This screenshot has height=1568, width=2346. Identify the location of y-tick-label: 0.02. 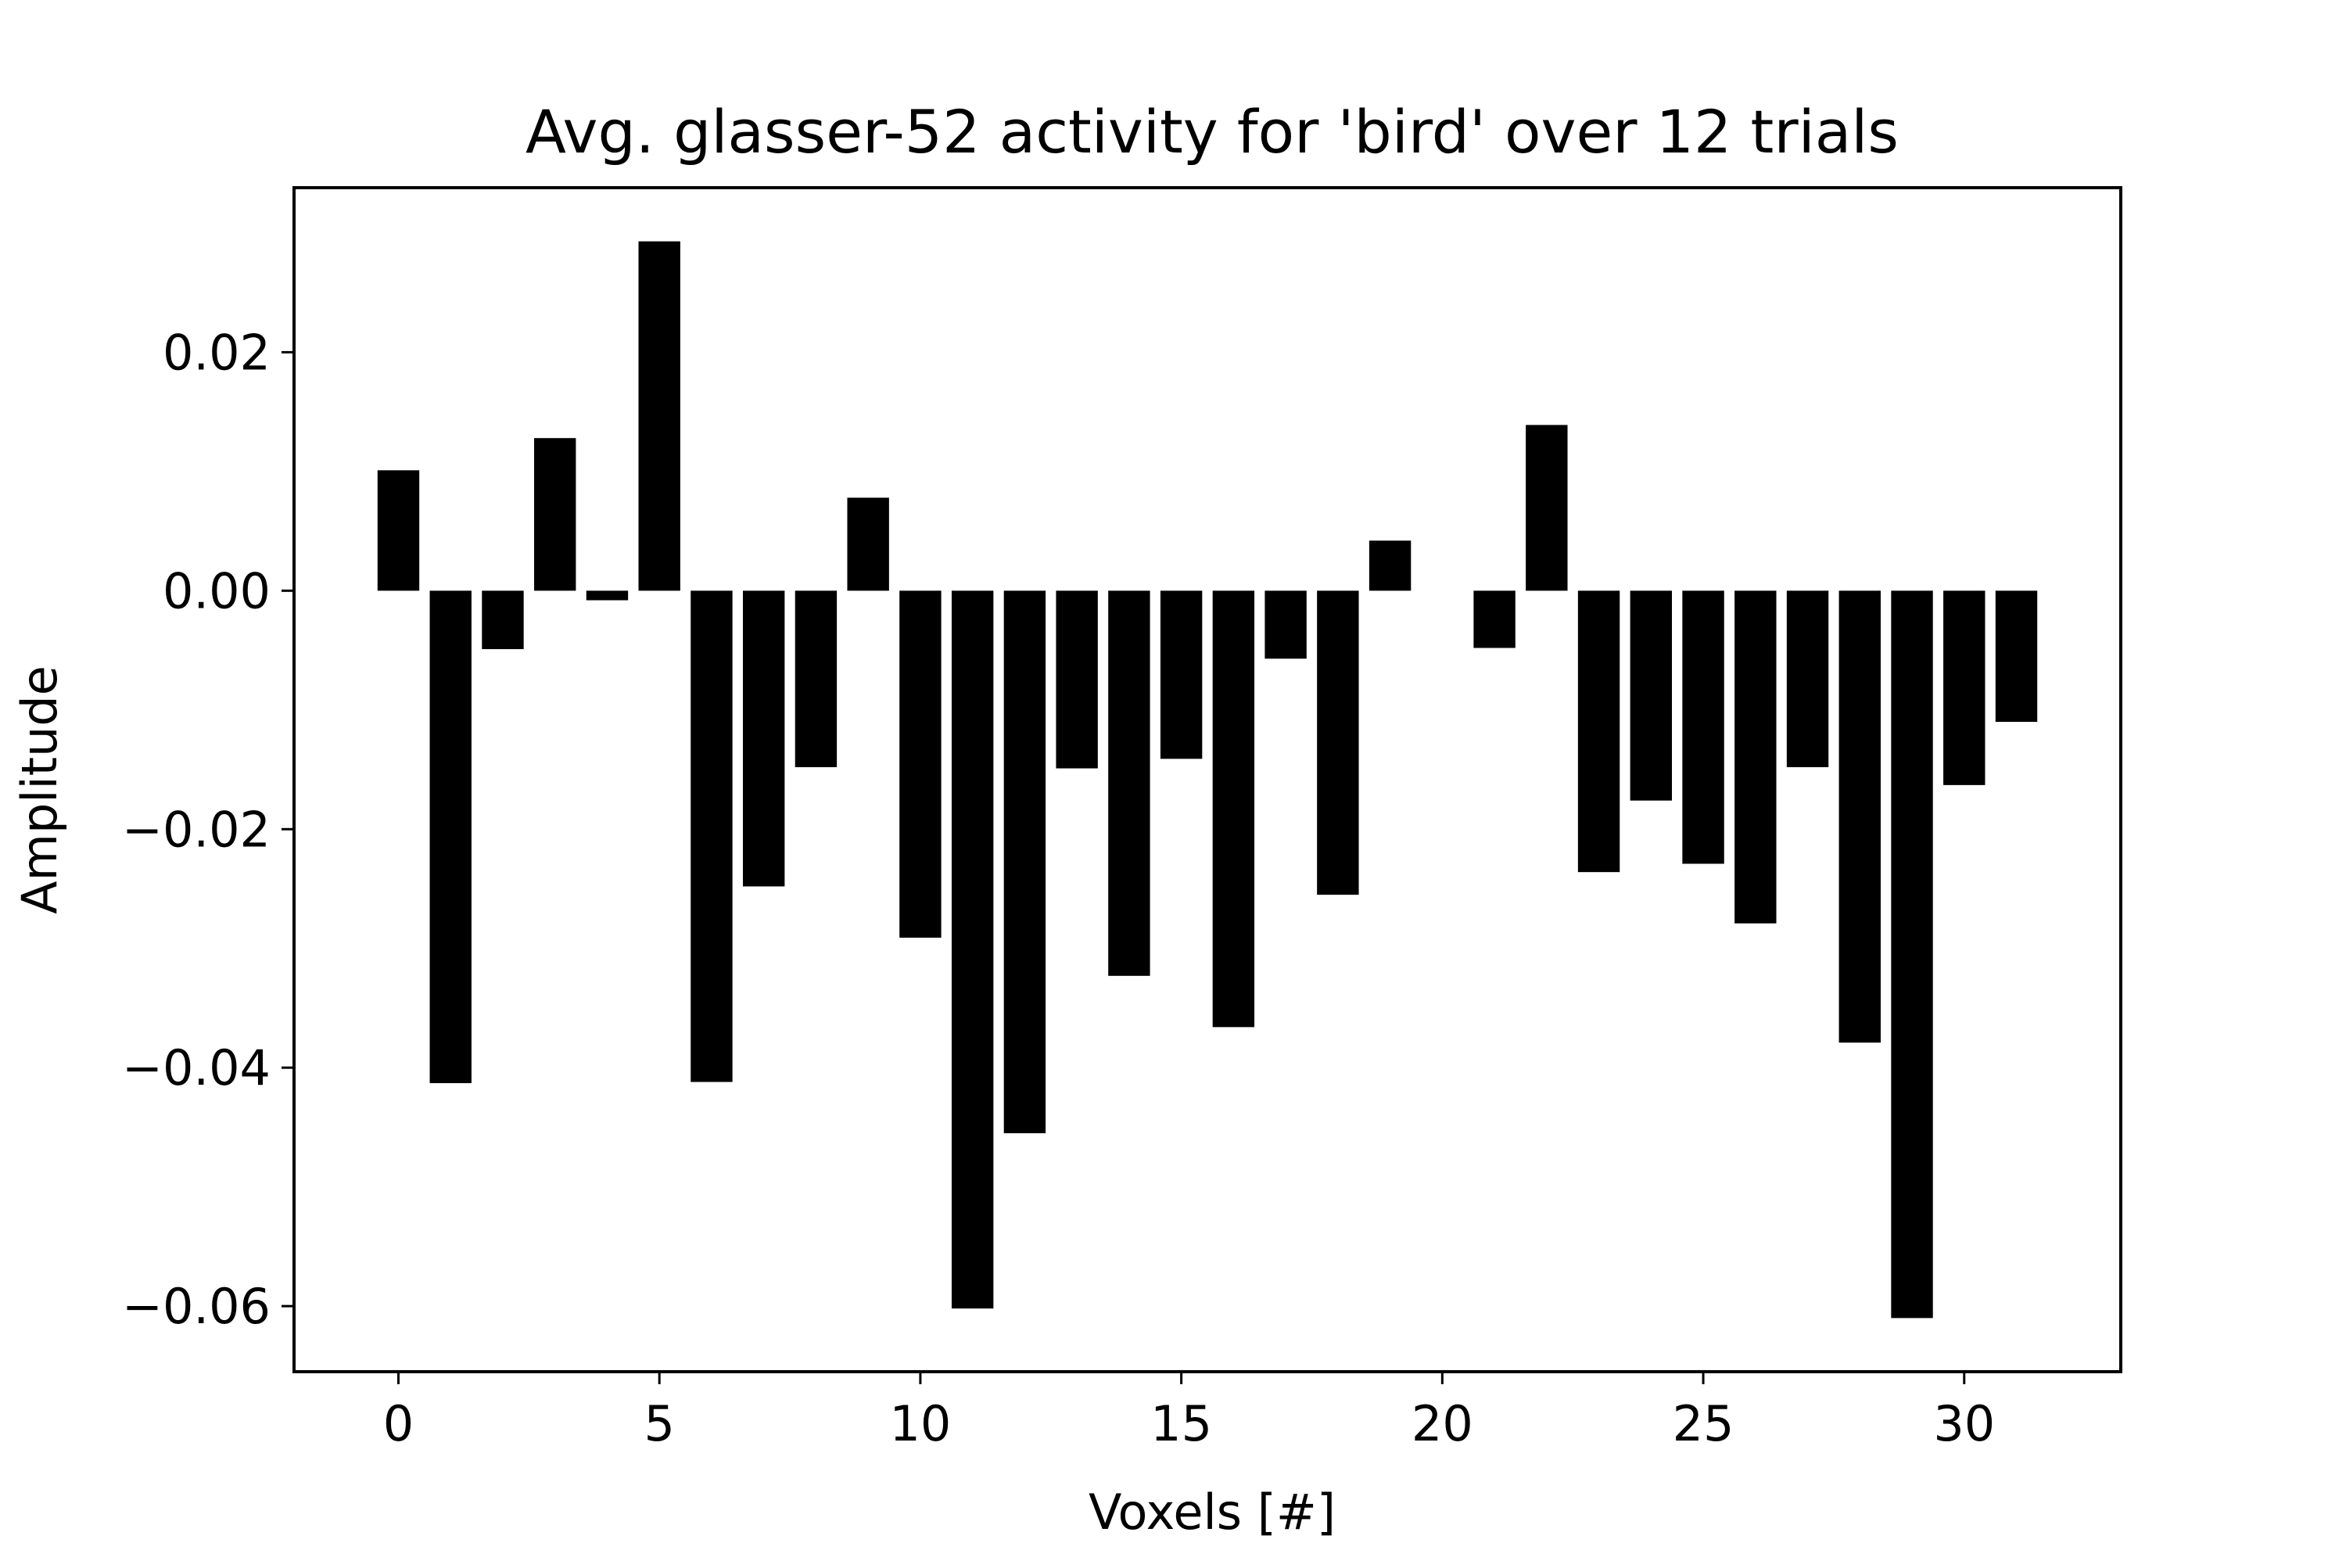
(217, 352).